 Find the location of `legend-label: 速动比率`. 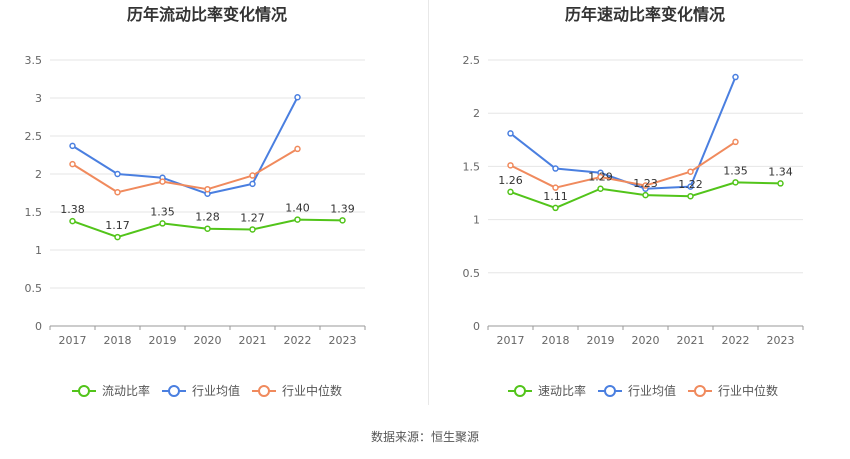

legend-label: 速动比率 is located at coordinates (562, 390).